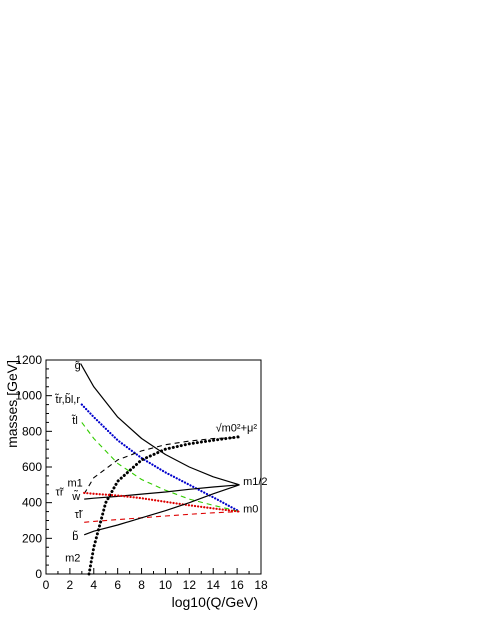 This screenshot has height=619, width=478. Describe the element at coordinates (12, 404) in the screenshot. I see `y-axis-title: masses [GeV]` at that location.